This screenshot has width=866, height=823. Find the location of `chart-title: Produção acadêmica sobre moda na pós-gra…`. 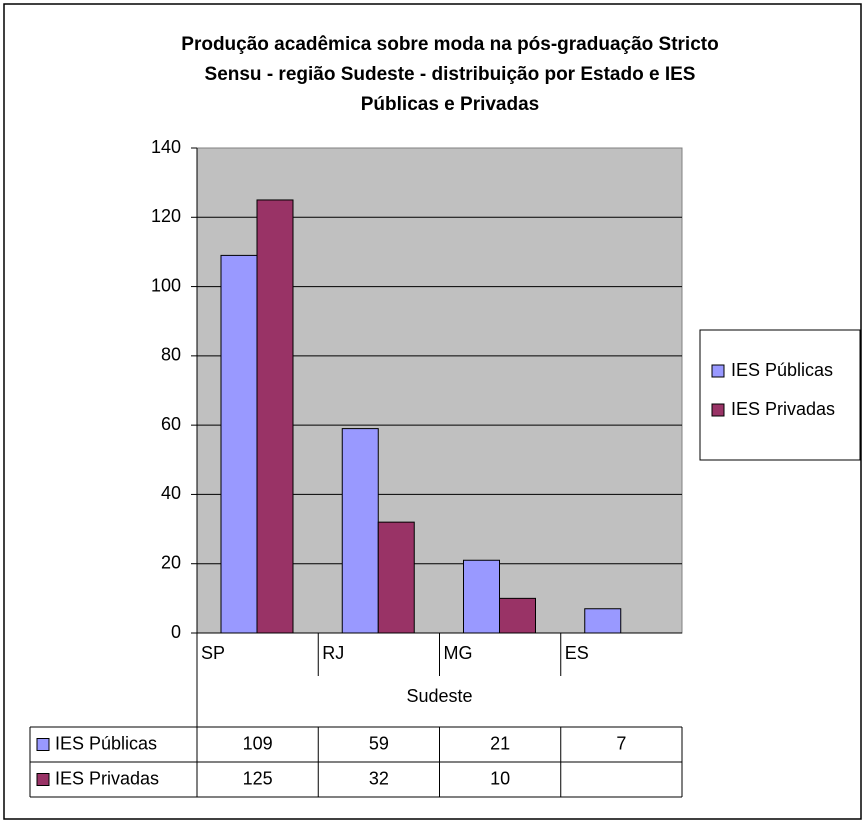

chart-title: Produção acadêmica sobre moda na pós-gra… is located at coordinates (449, 44).